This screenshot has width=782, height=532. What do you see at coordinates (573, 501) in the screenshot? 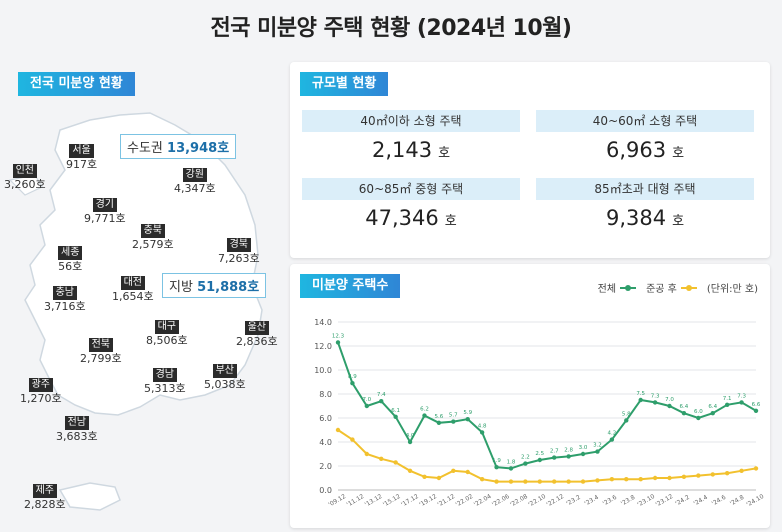
I see `x-tick-label: '23.2` at bounding box center [573, 501].